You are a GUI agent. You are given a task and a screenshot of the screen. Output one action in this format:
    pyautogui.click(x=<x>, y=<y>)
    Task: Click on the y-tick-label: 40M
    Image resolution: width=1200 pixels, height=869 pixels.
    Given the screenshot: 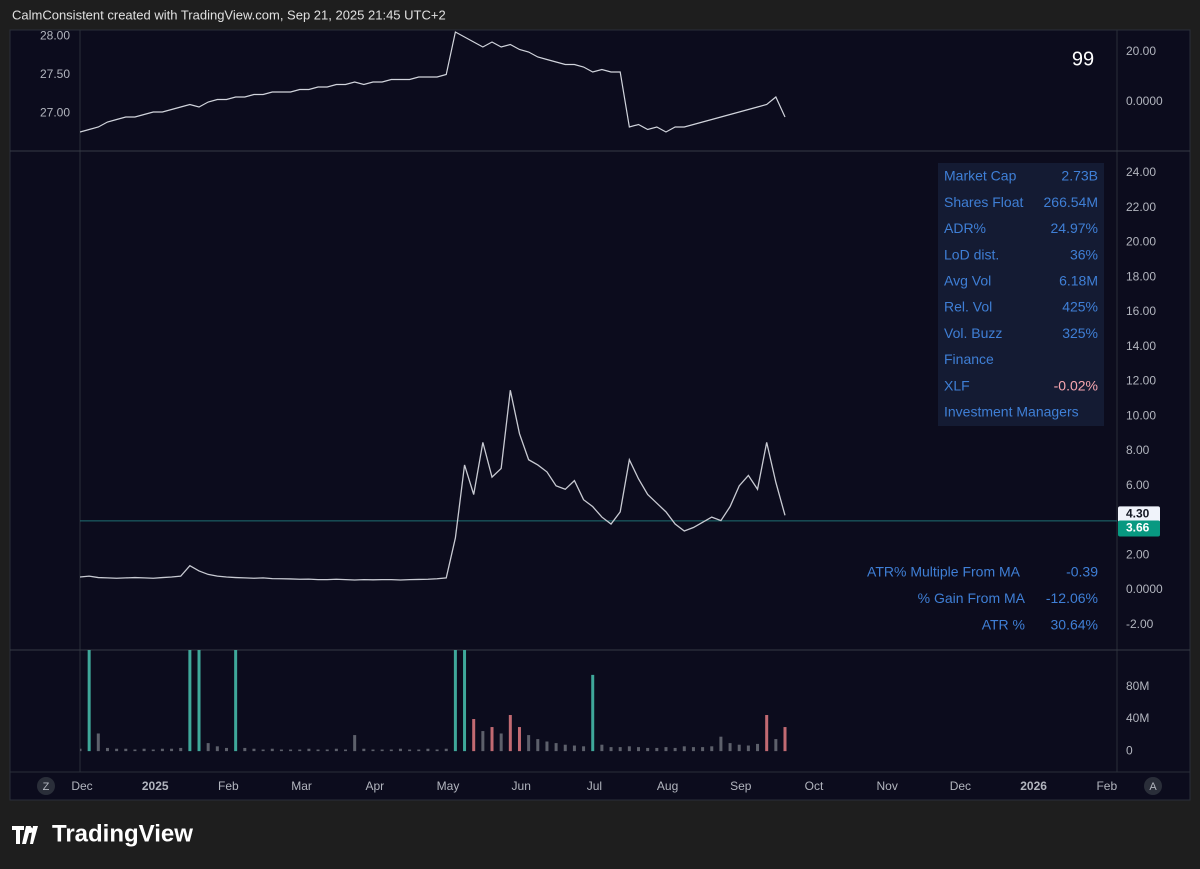 What is the action you would take?
    pyautogui.click(x=1137, y=718)
    